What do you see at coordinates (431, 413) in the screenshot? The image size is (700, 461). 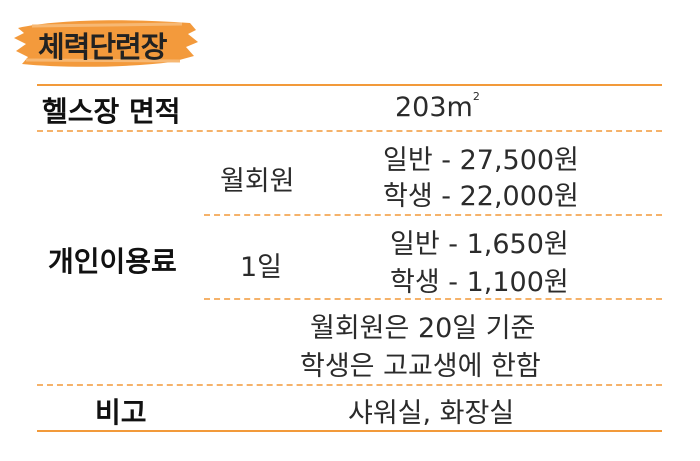 I see `remarks-value: 샤워실, 화장실` at bounding box center [431, 413].